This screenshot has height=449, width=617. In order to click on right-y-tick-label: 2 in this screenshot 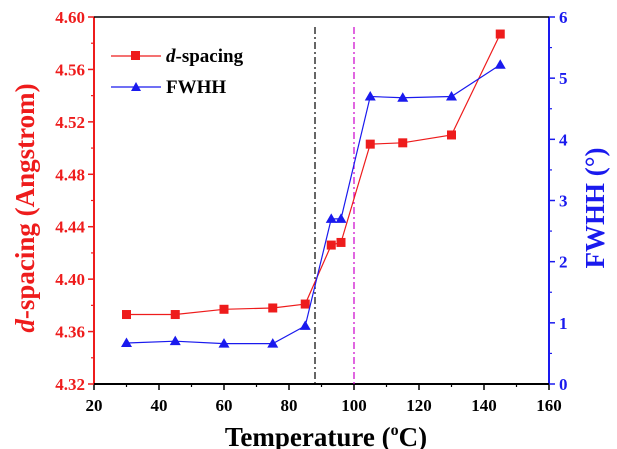, I will do `click(563, 262)`.